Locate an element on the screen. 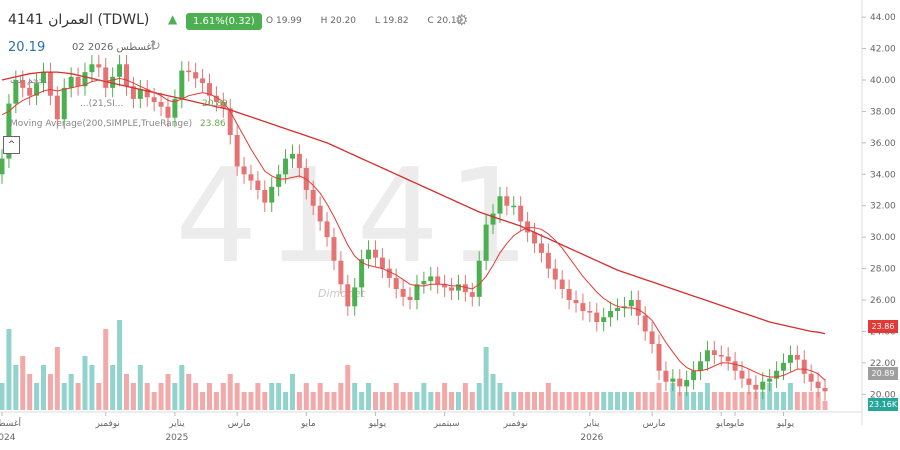 Image resolution: width=900 pixels, height=450 pixels. x-tick-label: يوليو is located at coordinates (785, 424).